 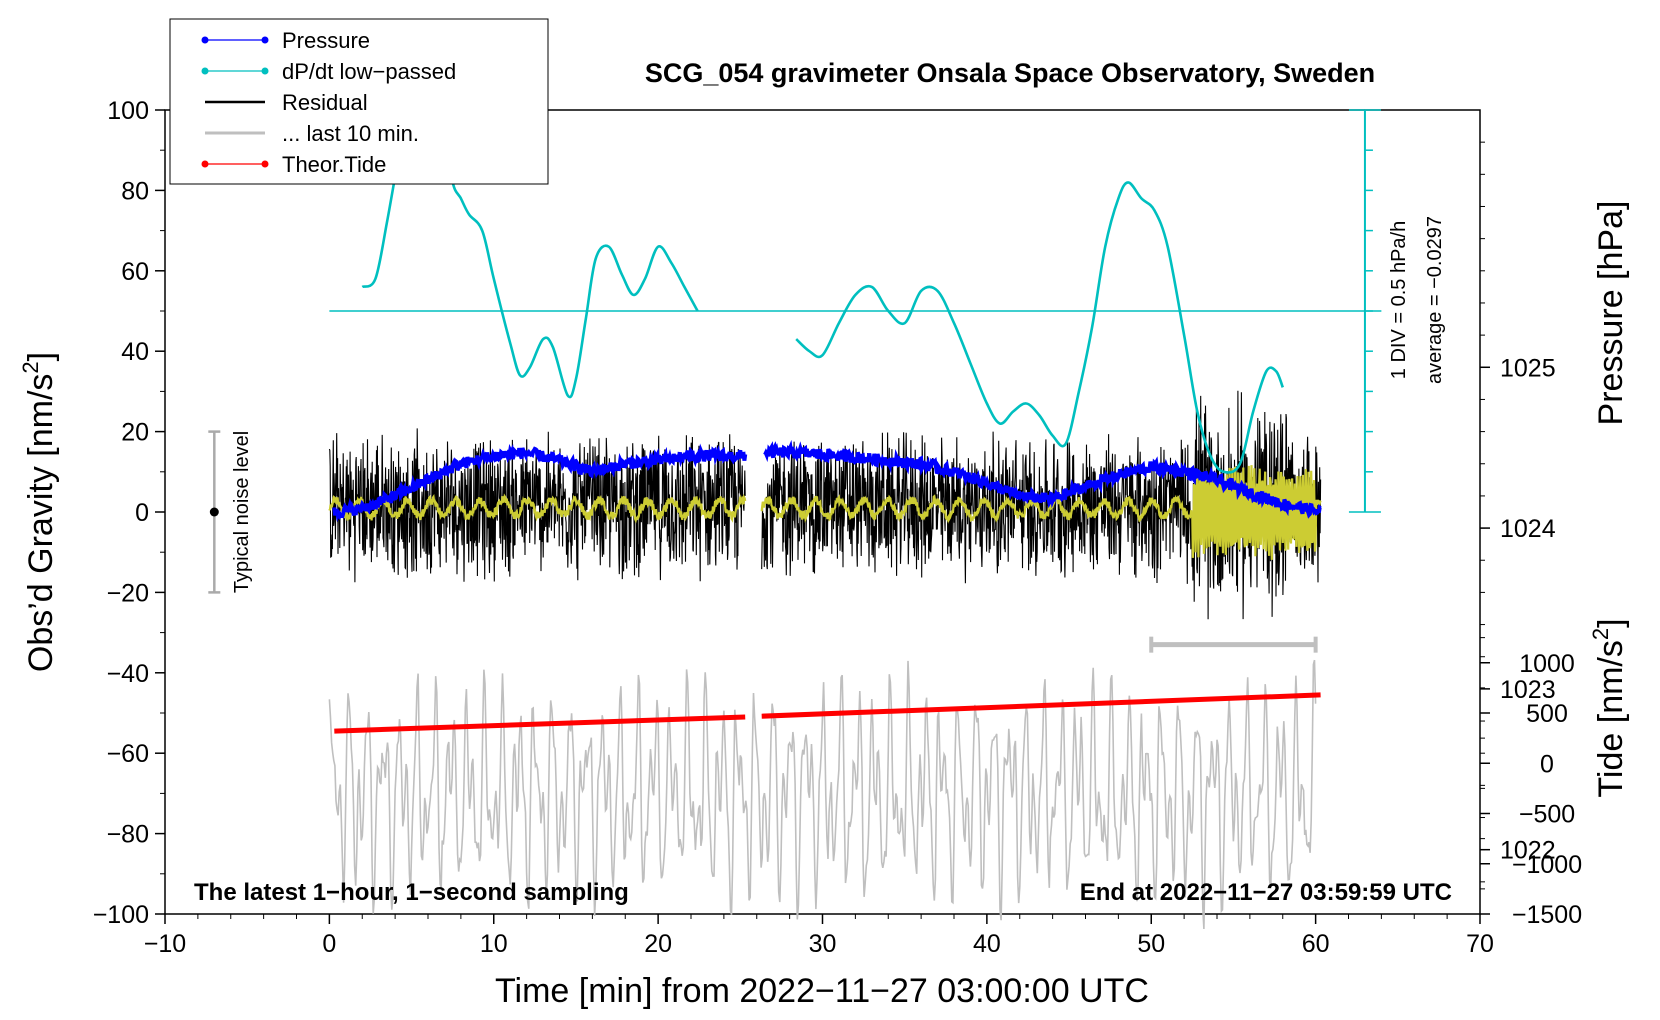 I want to click on legend-box, so click(x=359, y=101).